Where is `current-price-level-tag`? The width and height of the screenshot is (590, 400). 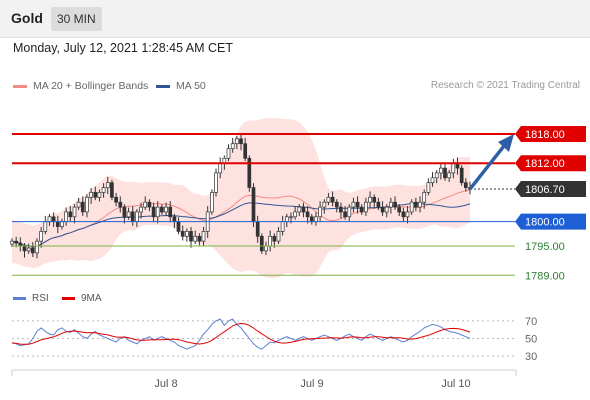 current-price-level-tag is located at coordinates (550, 189).